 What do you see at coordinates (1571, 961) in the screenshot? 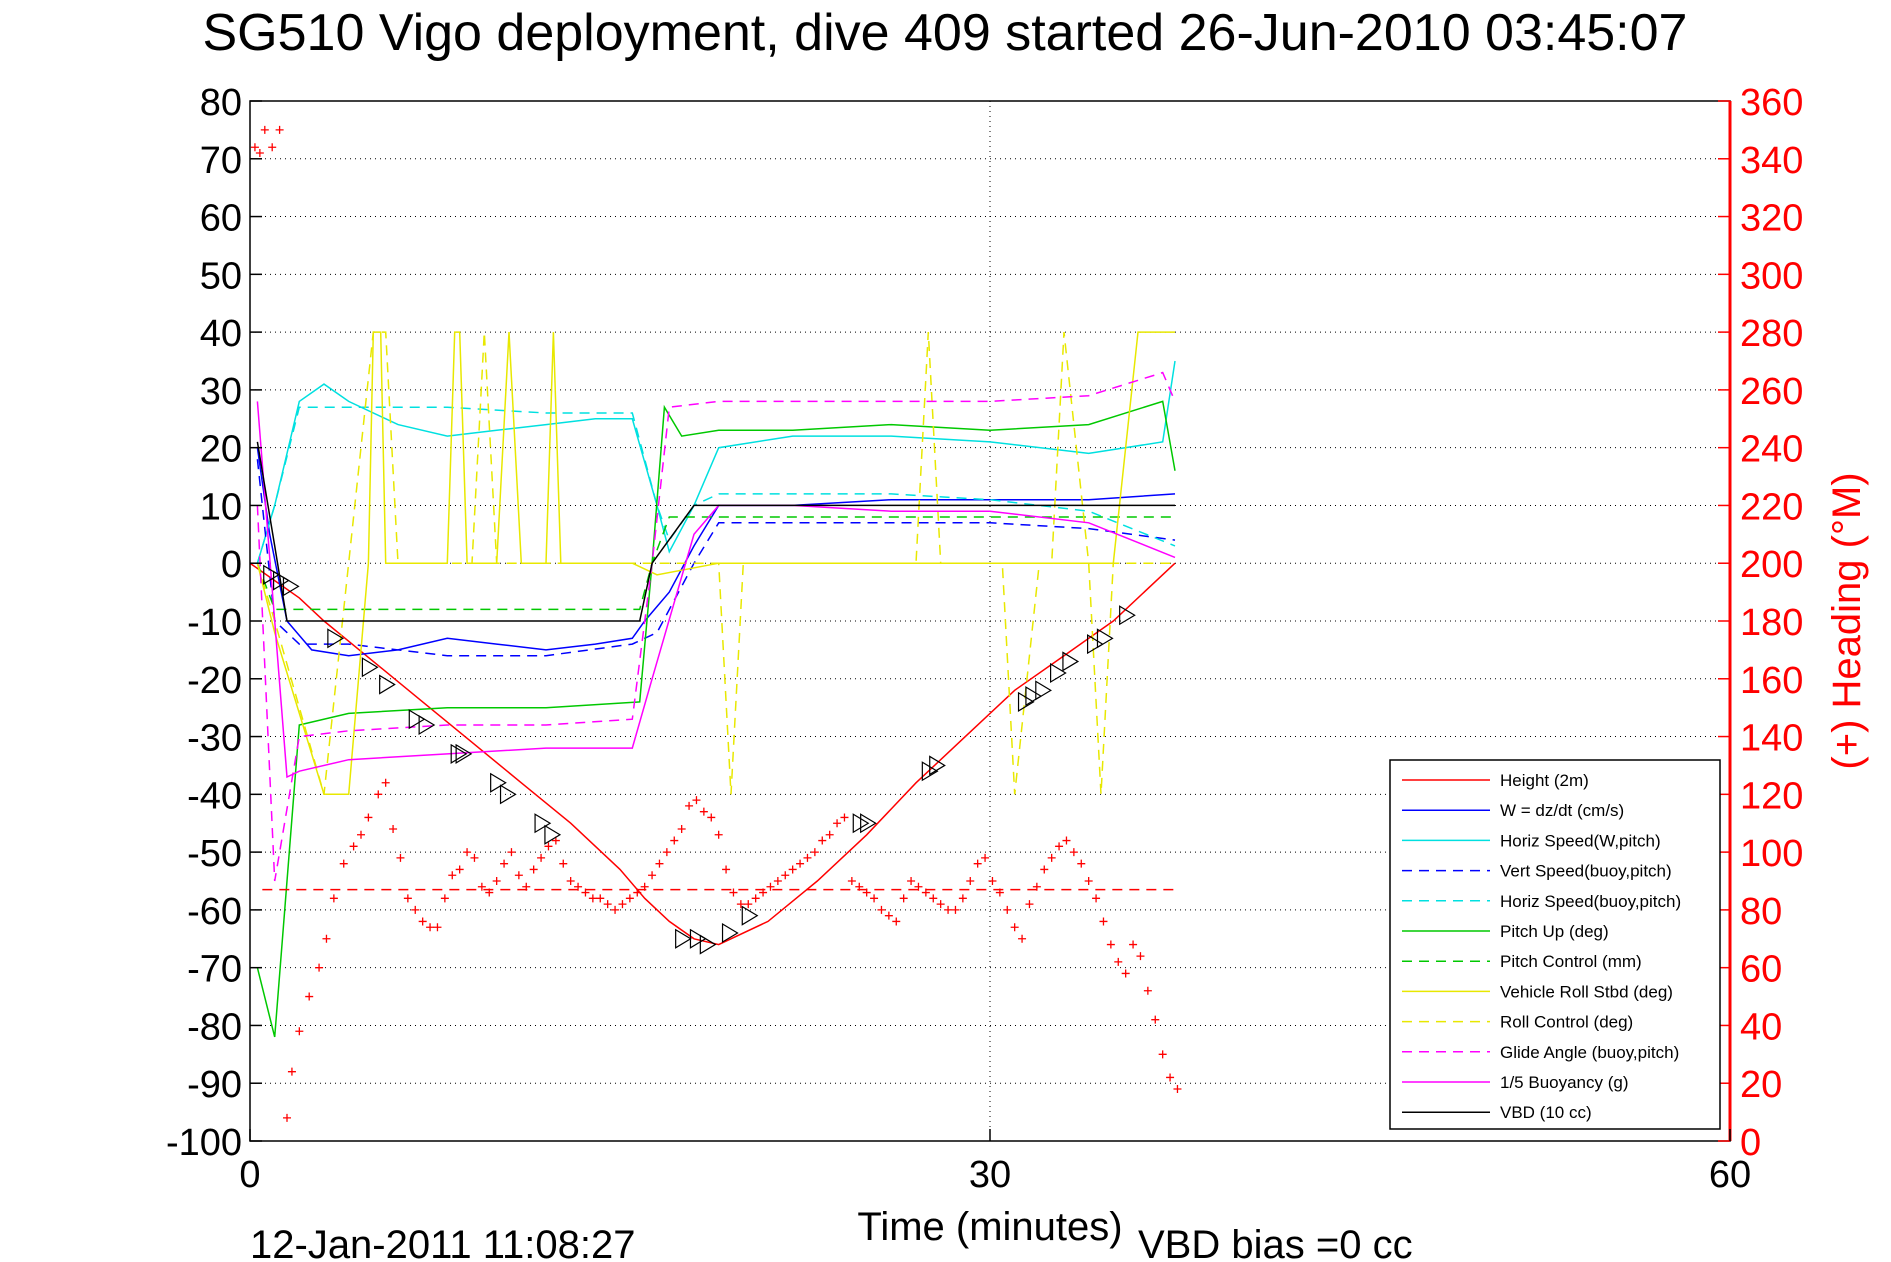
I see `legend-item-label: Pitch Control (mm)` at bounding box center [1571, 961].